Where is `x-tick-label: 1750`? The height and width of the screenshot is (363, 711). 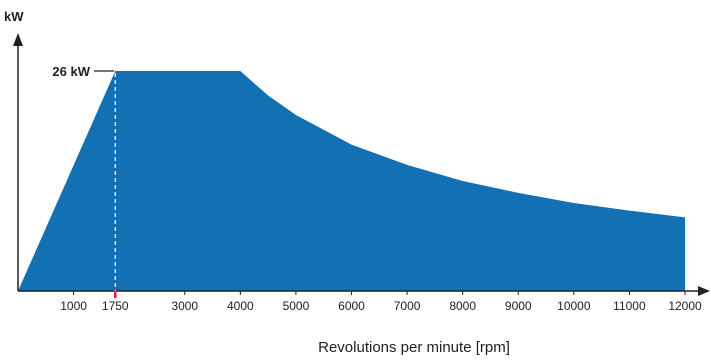 x-tick-label: 1750 is located at coordinates (115, 306).